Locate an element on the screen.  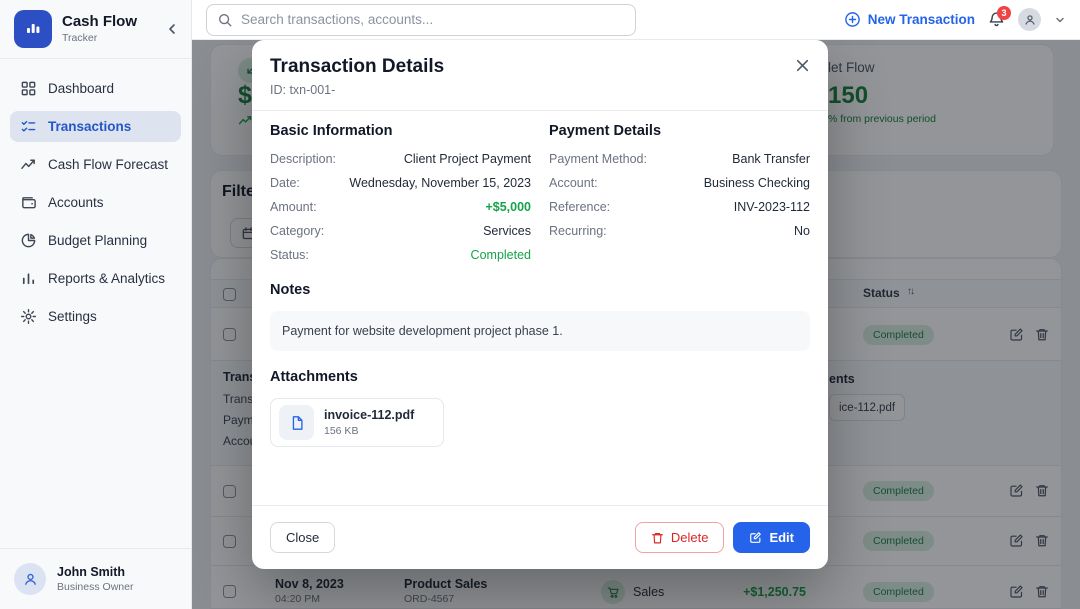
delete-button: Delete is located at coordinates (679, 537).